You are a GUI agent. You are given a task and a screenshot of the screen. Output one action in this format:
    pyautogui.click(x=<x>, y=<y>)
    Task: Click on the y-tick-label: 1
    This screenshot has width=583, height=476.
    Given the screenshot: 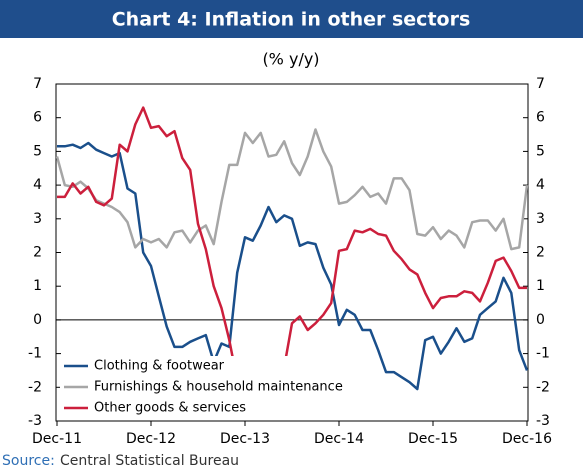 What is the action you would take?
    pyautogui.click(x=37, y=286)
    